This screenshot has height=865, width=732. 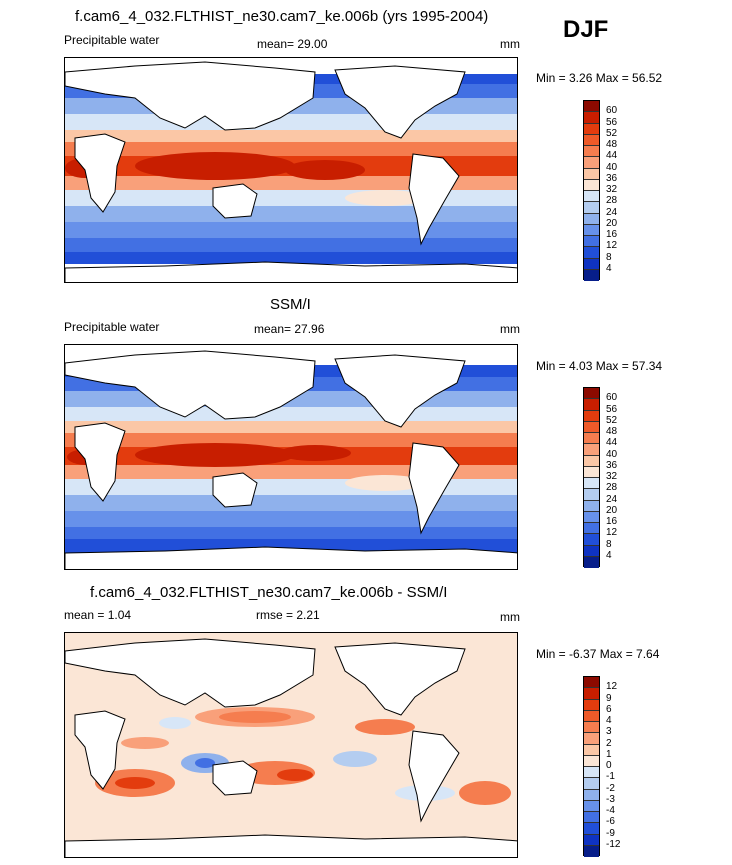 I want to click on colorbar-tick-label: -6, so click(x=610, y=822).